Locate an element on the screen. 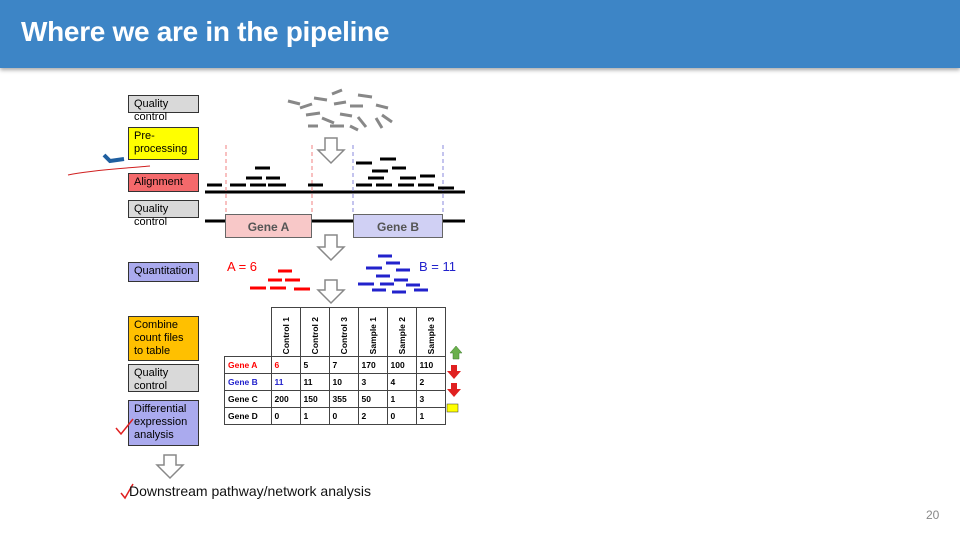  table-cell: 170 is located at coordinates (372, 365).